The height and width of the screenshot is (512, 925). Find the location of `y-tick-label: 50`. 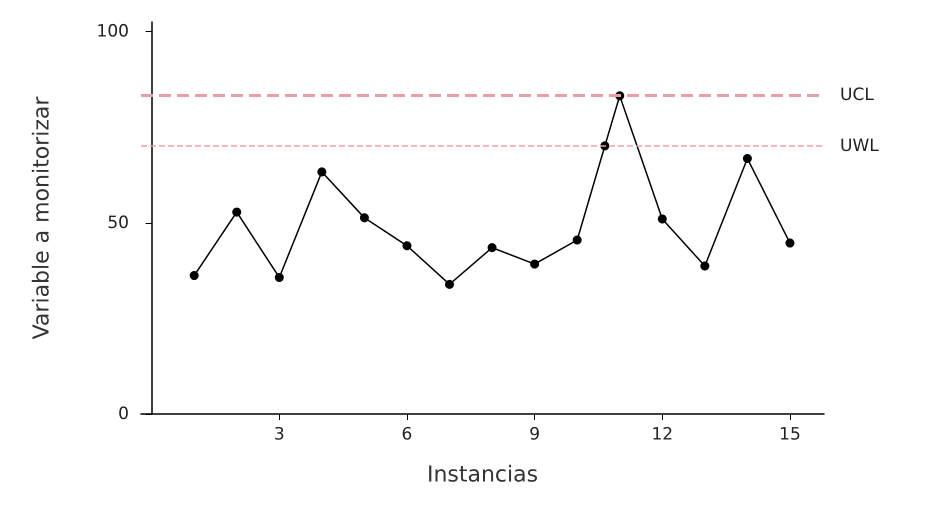

y-tick-label: 50 is located at coordinates (118, 222).